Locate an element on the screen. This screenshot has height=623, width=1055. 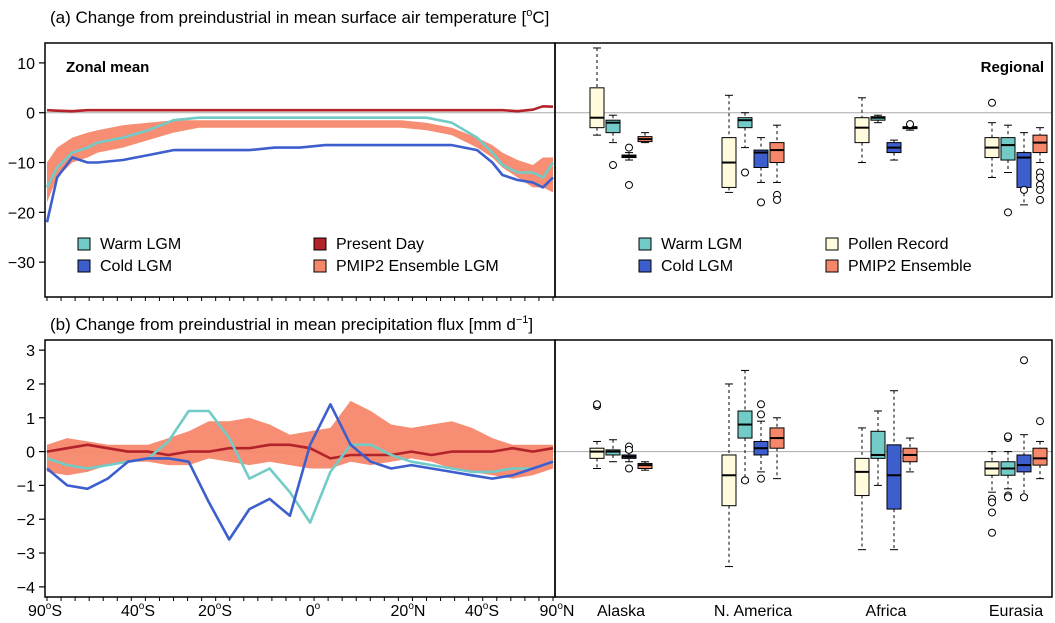
pmip-legend-label: PMIP2 Ensemble is located at coordinates (910, 266).